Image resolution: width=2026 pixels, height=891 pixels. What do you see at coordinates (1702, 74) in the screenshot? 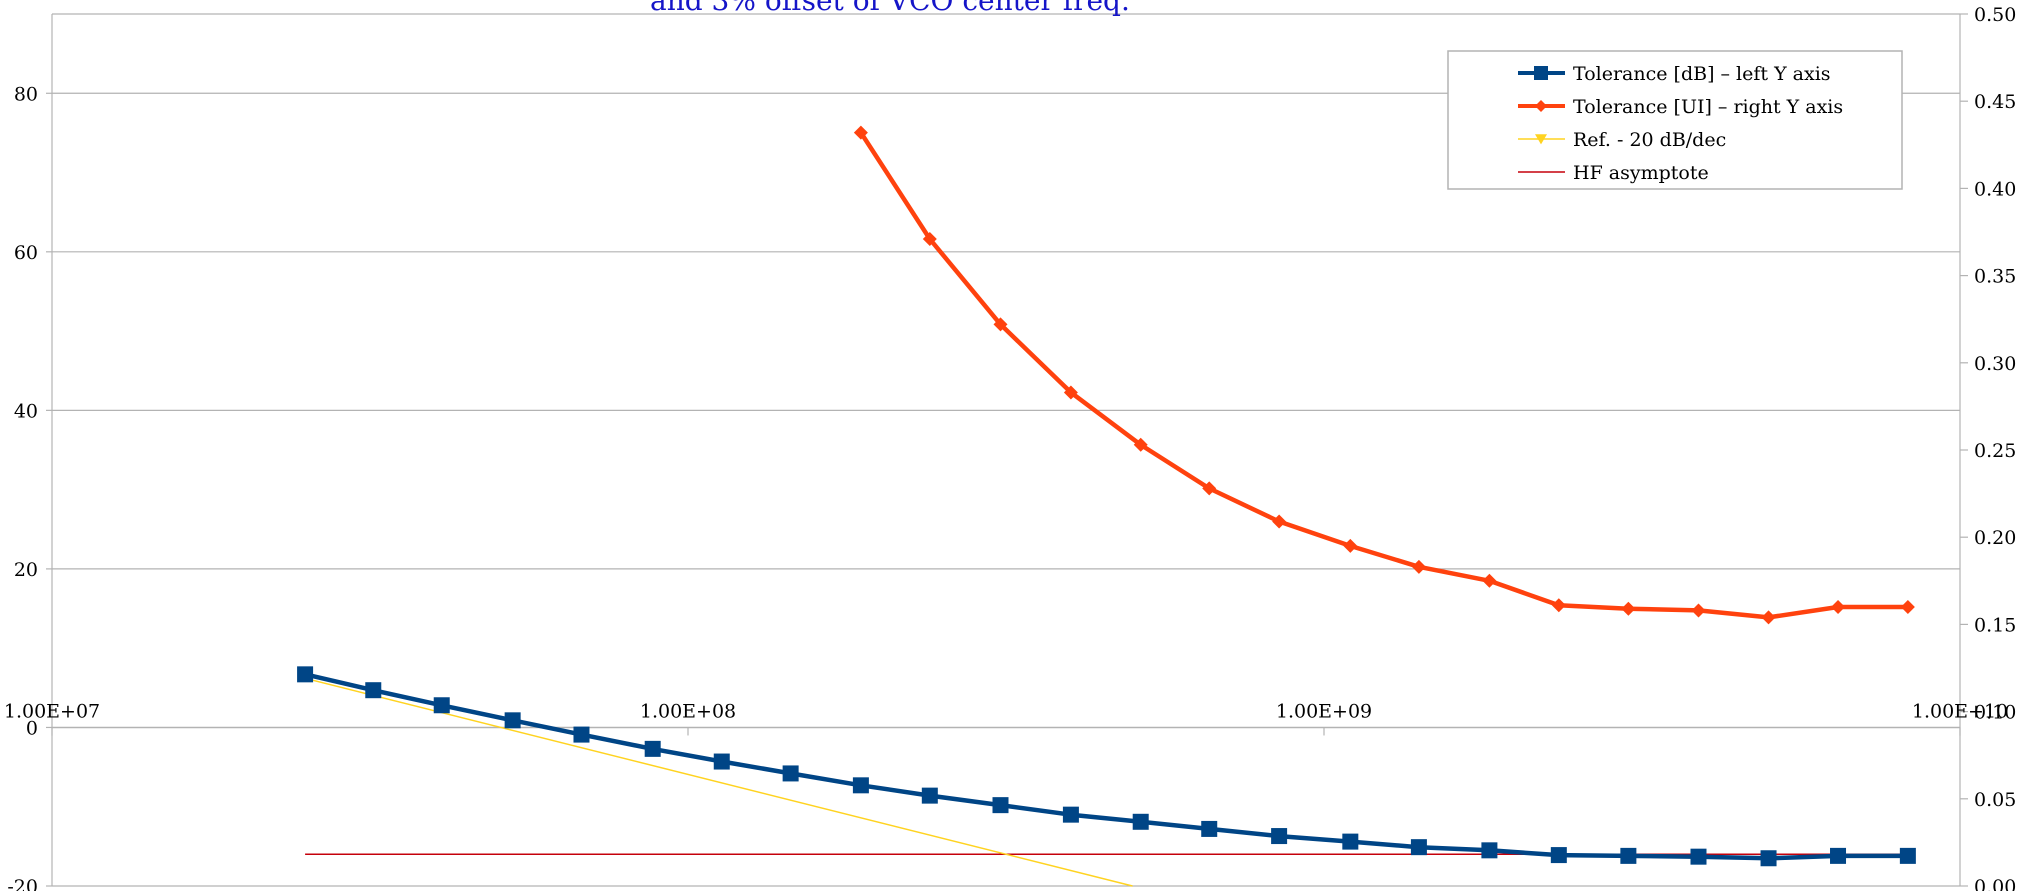
I see `legend-label: Tolerance [dB] – left Y axis` at bounding box center [1702, 74].